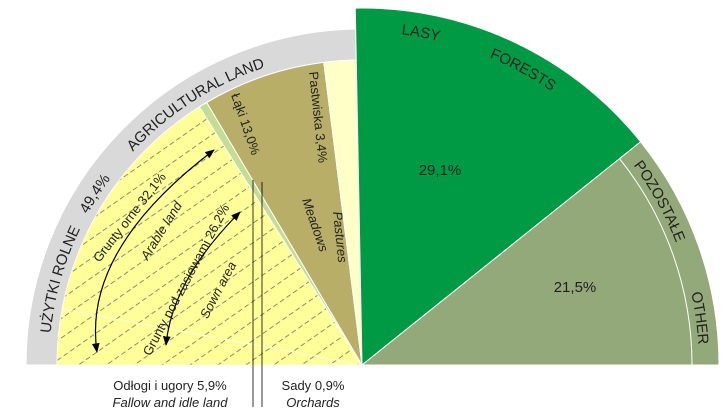 The image size is (726, 415). What do you see at coordinates (340, 237) in the screenshot?
I see `pastures-label-en: Pastures` at bounding box center [340, 237].